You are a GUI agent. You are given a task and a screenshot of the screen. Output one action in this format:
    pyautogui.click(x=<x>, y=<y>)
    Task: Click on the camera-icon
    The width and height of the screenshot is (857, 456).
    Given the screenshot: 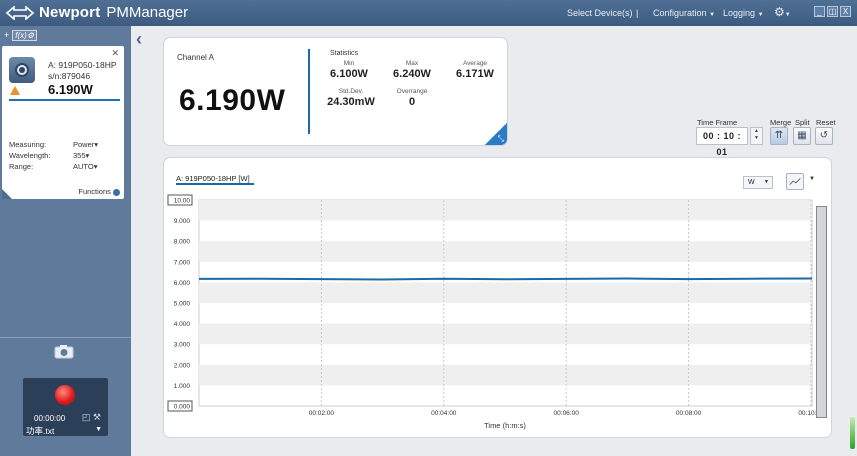 What is the action you would take?
    pyautogui.click(x=64, y=351)
    